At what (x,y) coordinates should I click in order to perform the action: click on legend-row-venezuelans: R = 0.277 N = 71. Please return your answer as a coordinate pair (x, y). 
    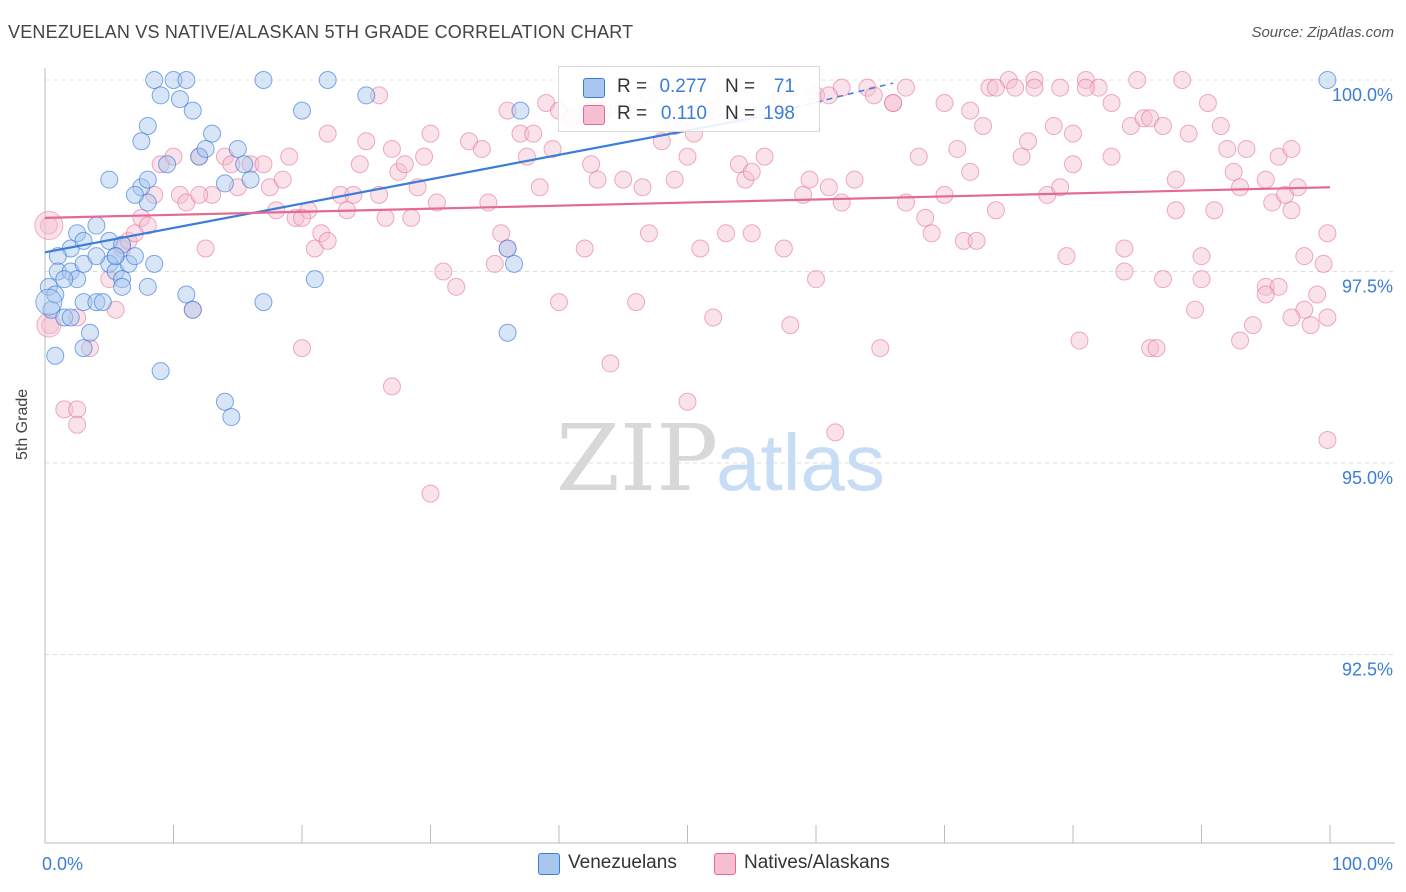
    Looking at the image, I should click on (689, 88).